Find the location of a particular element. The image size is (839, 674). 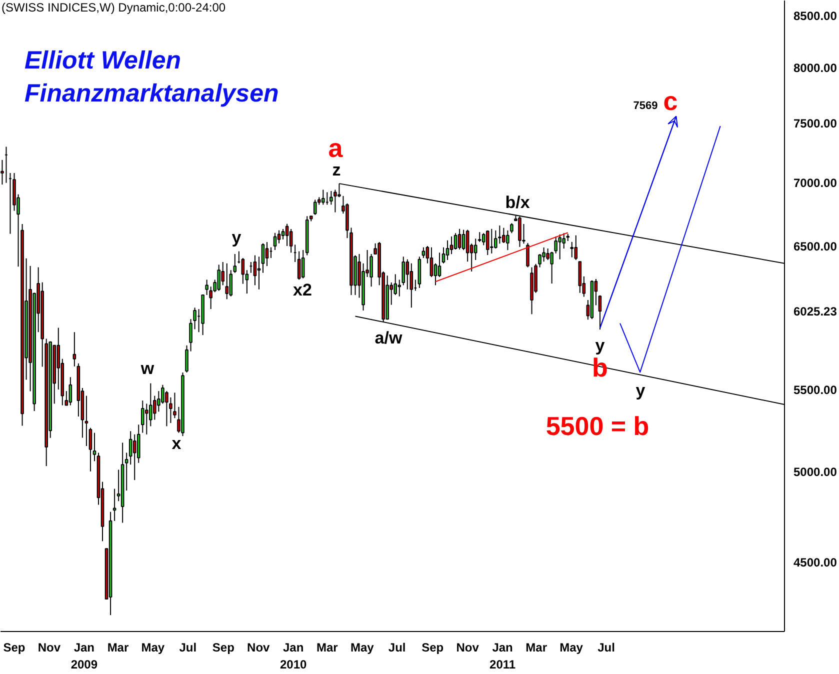

y-tick-label: 5500.00 is located at coordinates (816, 390).